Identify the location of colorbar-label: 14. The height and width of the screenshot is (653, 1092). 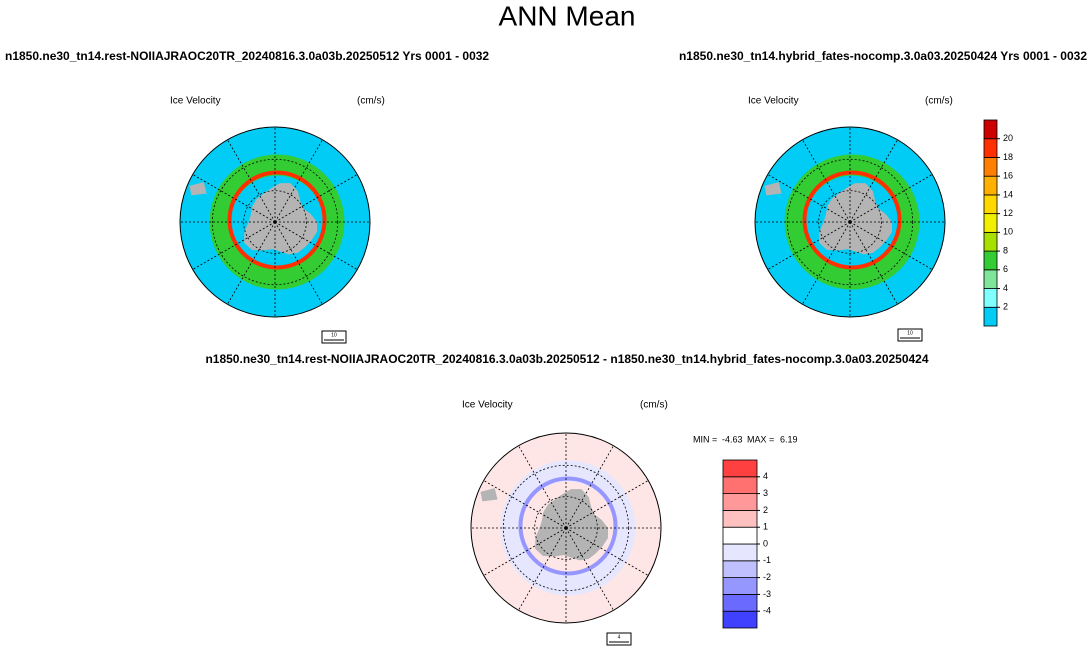
(1008, 194).